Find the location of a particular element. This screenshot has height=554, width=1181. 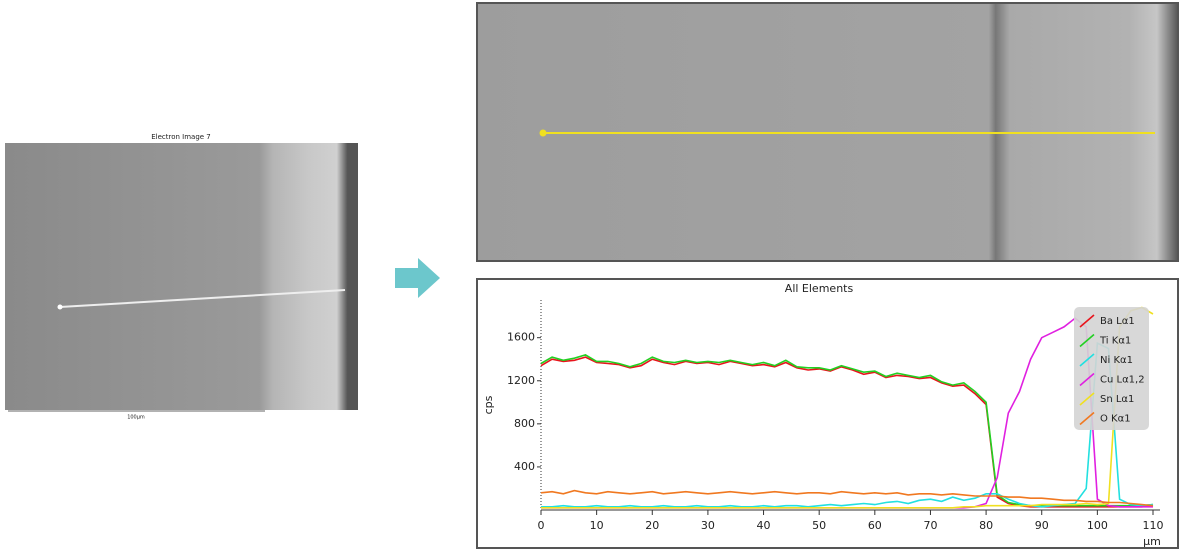

x-axis-label: µm is located at coordinates (1152, 541).